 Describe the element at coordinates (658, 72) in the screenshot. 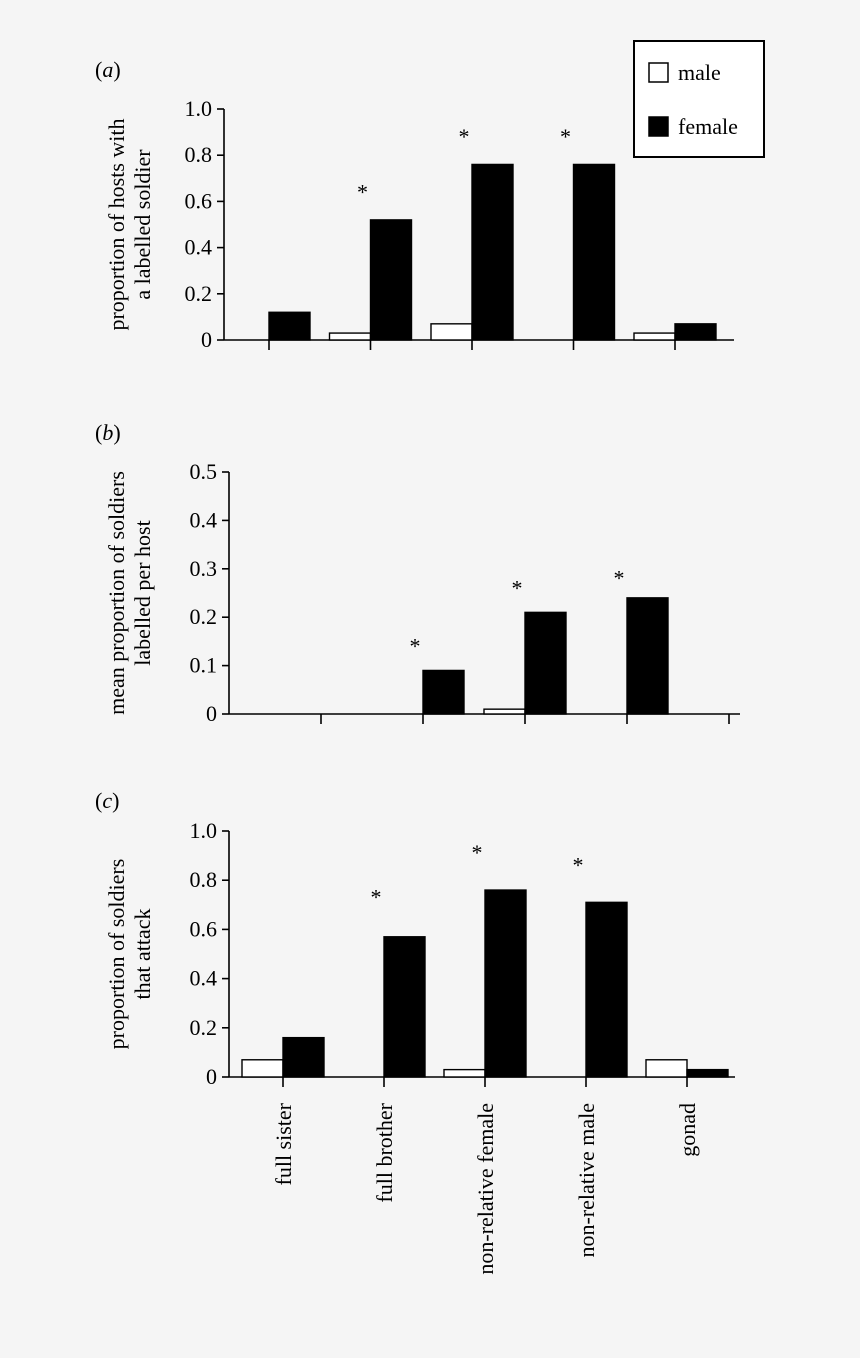

I see `legend-swatch-male` at that location.